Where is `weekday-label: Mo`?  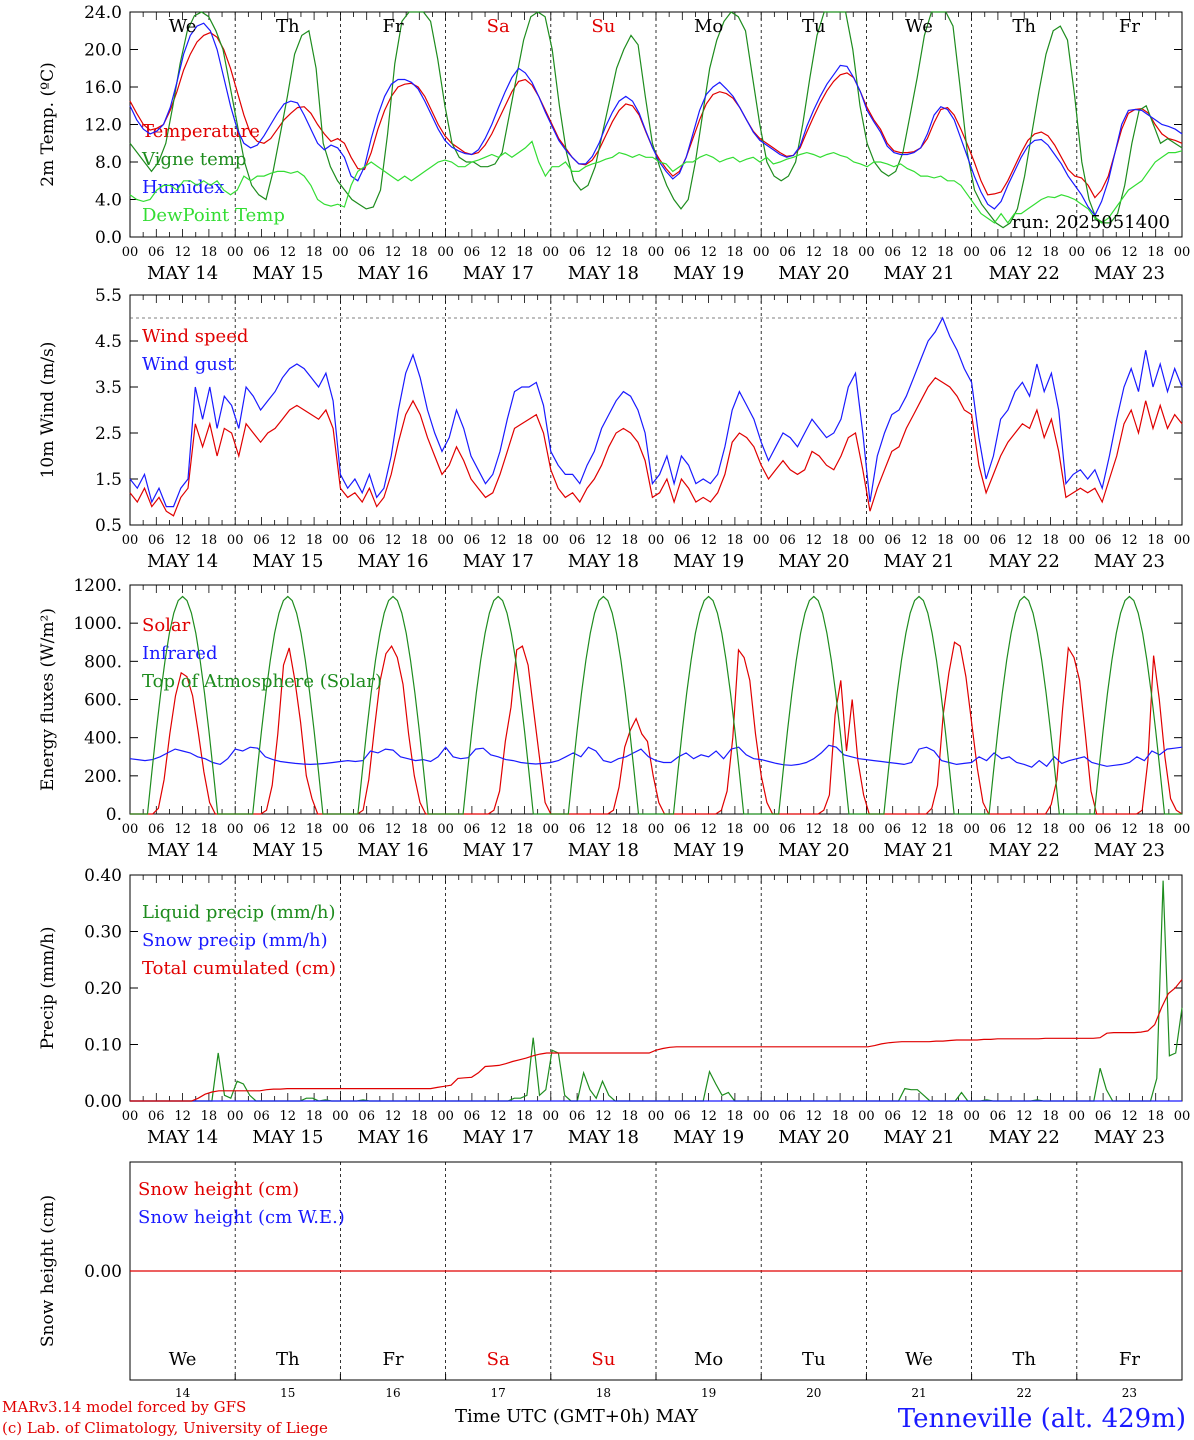 weekday-label: Mo is located at coordinates (708, 26).